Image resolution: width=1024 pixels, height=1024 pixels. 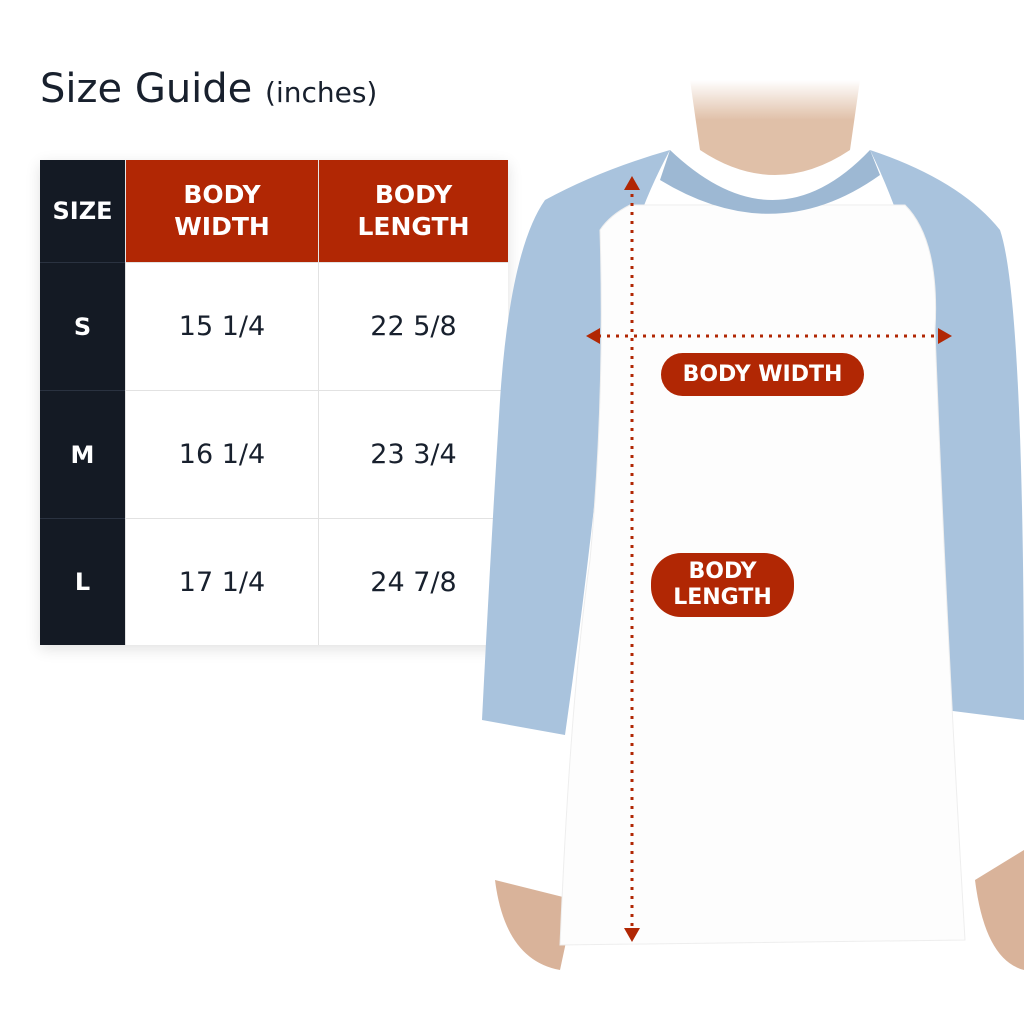 I want to click on length-m: 23 3/4, so click(x=413, y=454).